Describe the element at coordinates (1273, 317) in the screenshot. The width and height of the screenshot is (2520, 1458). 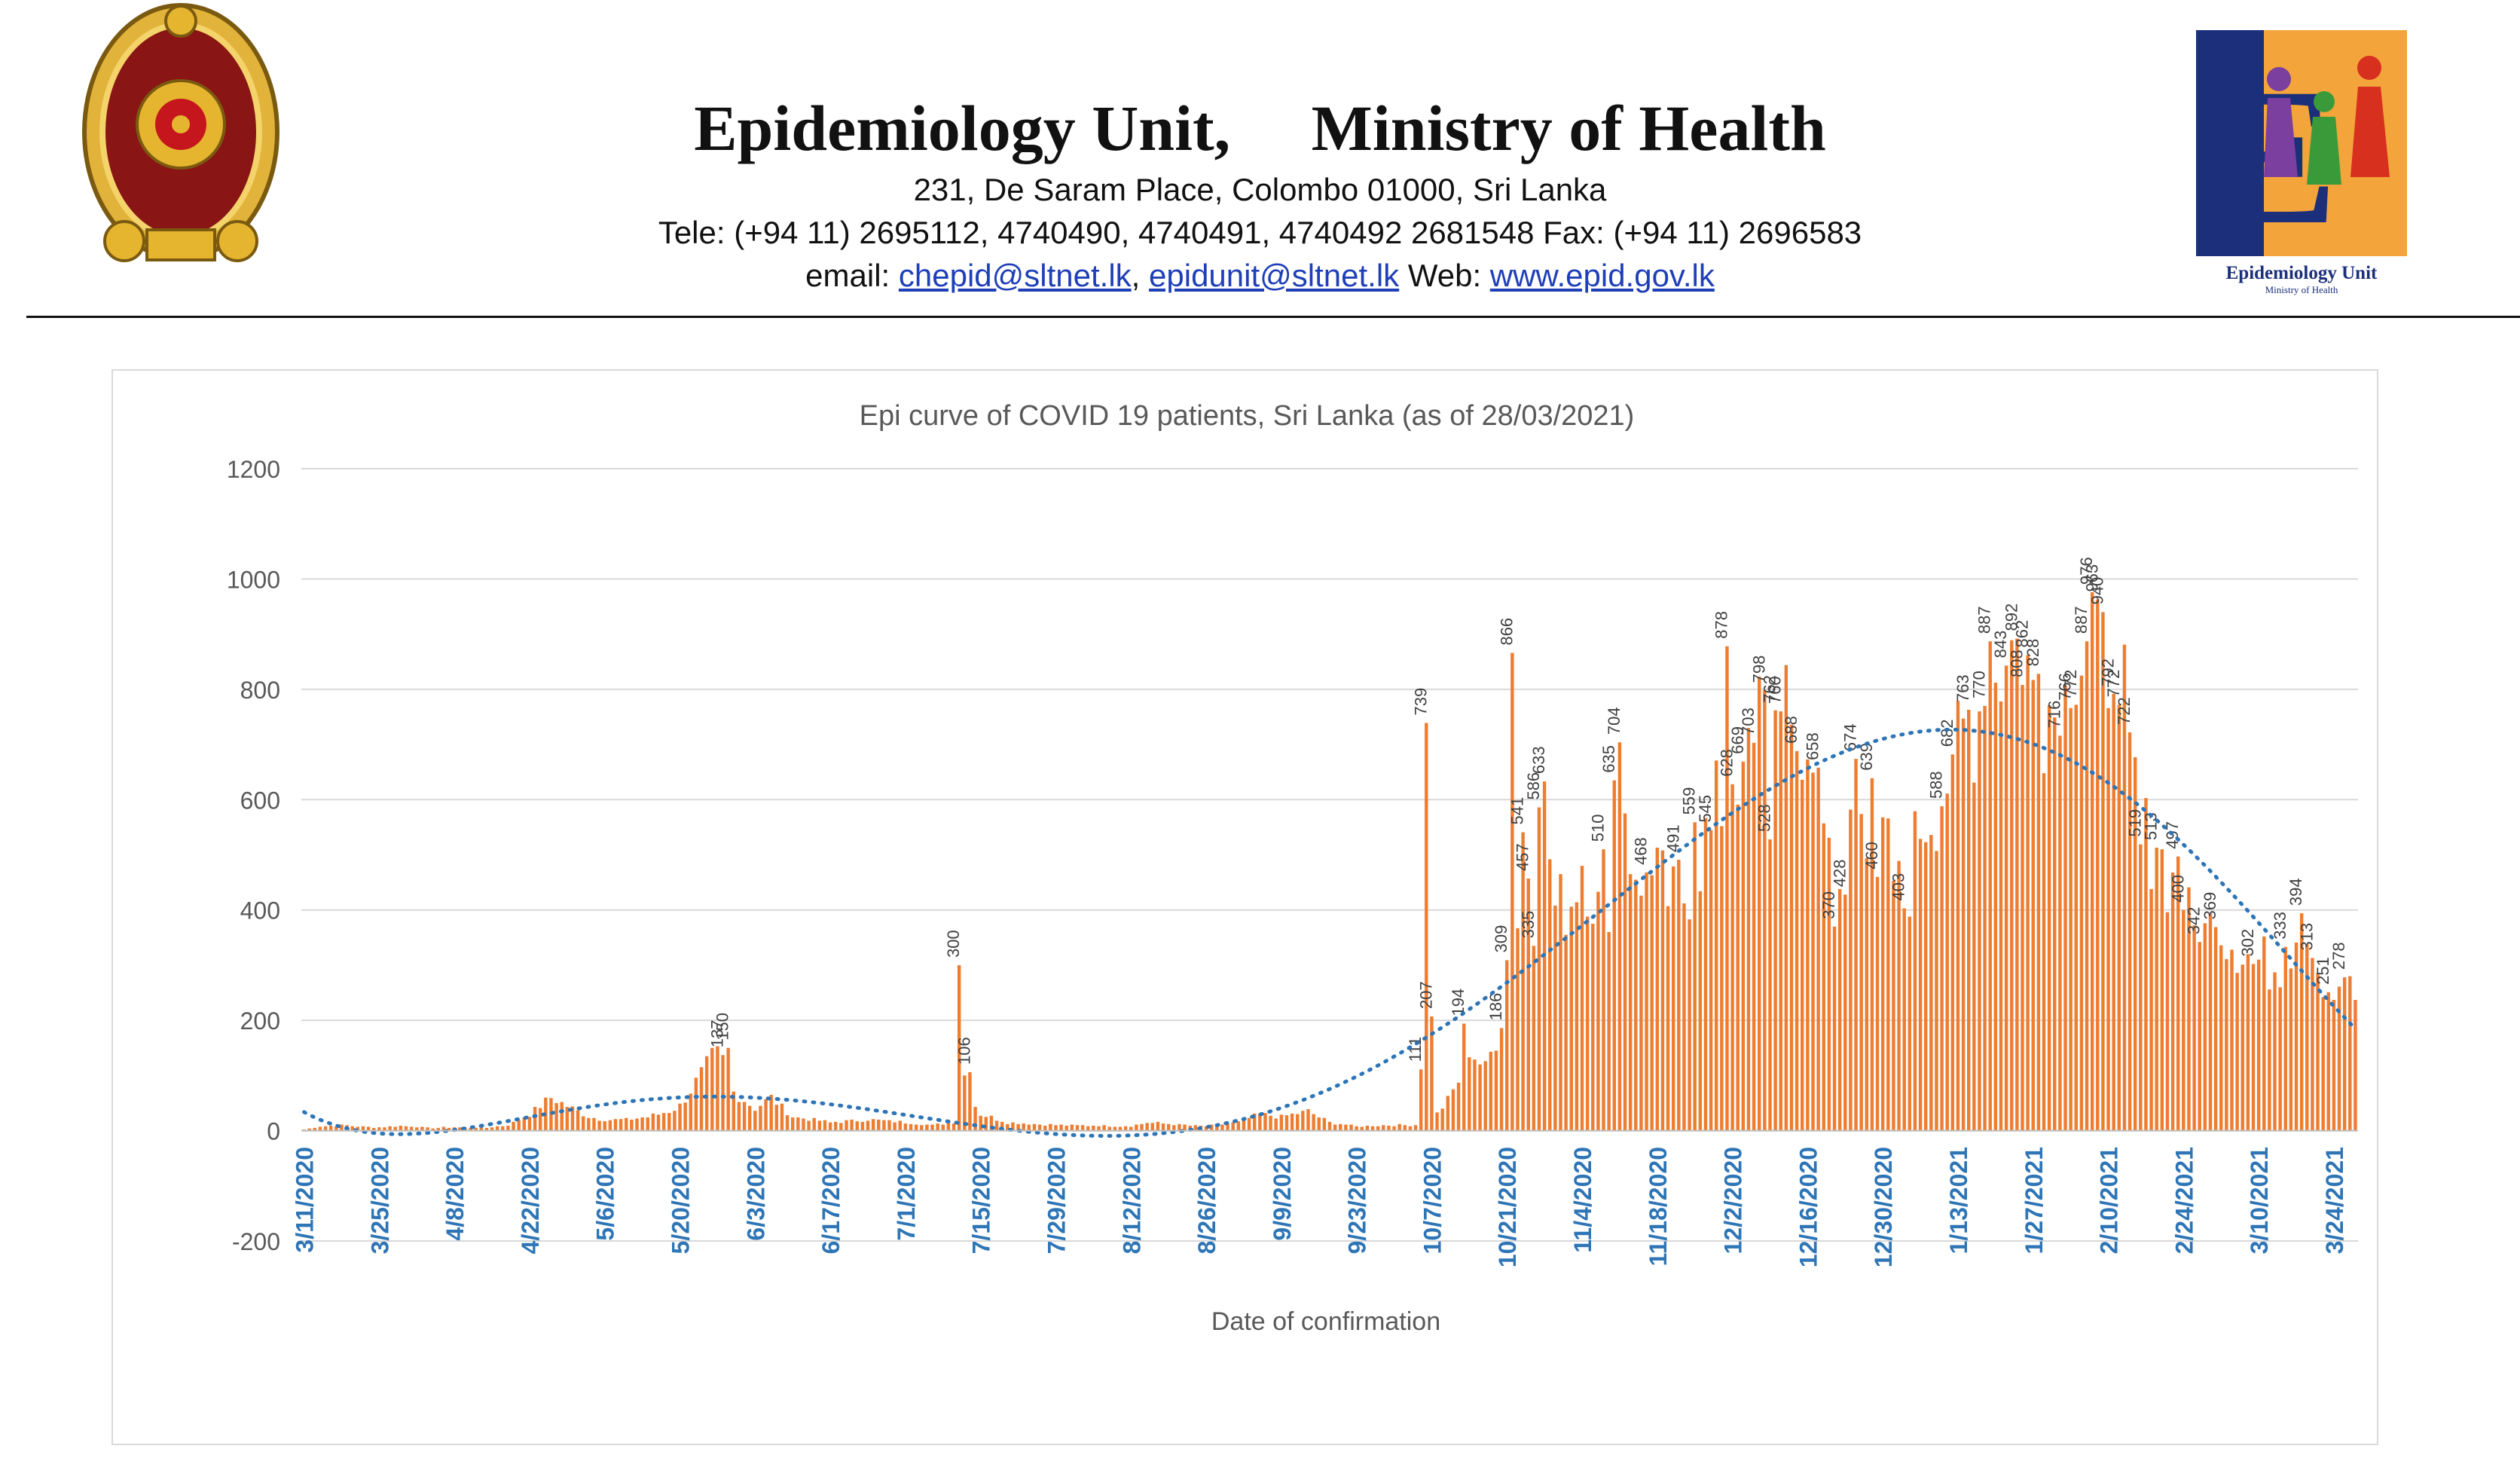
I see `header-divider` at that location.